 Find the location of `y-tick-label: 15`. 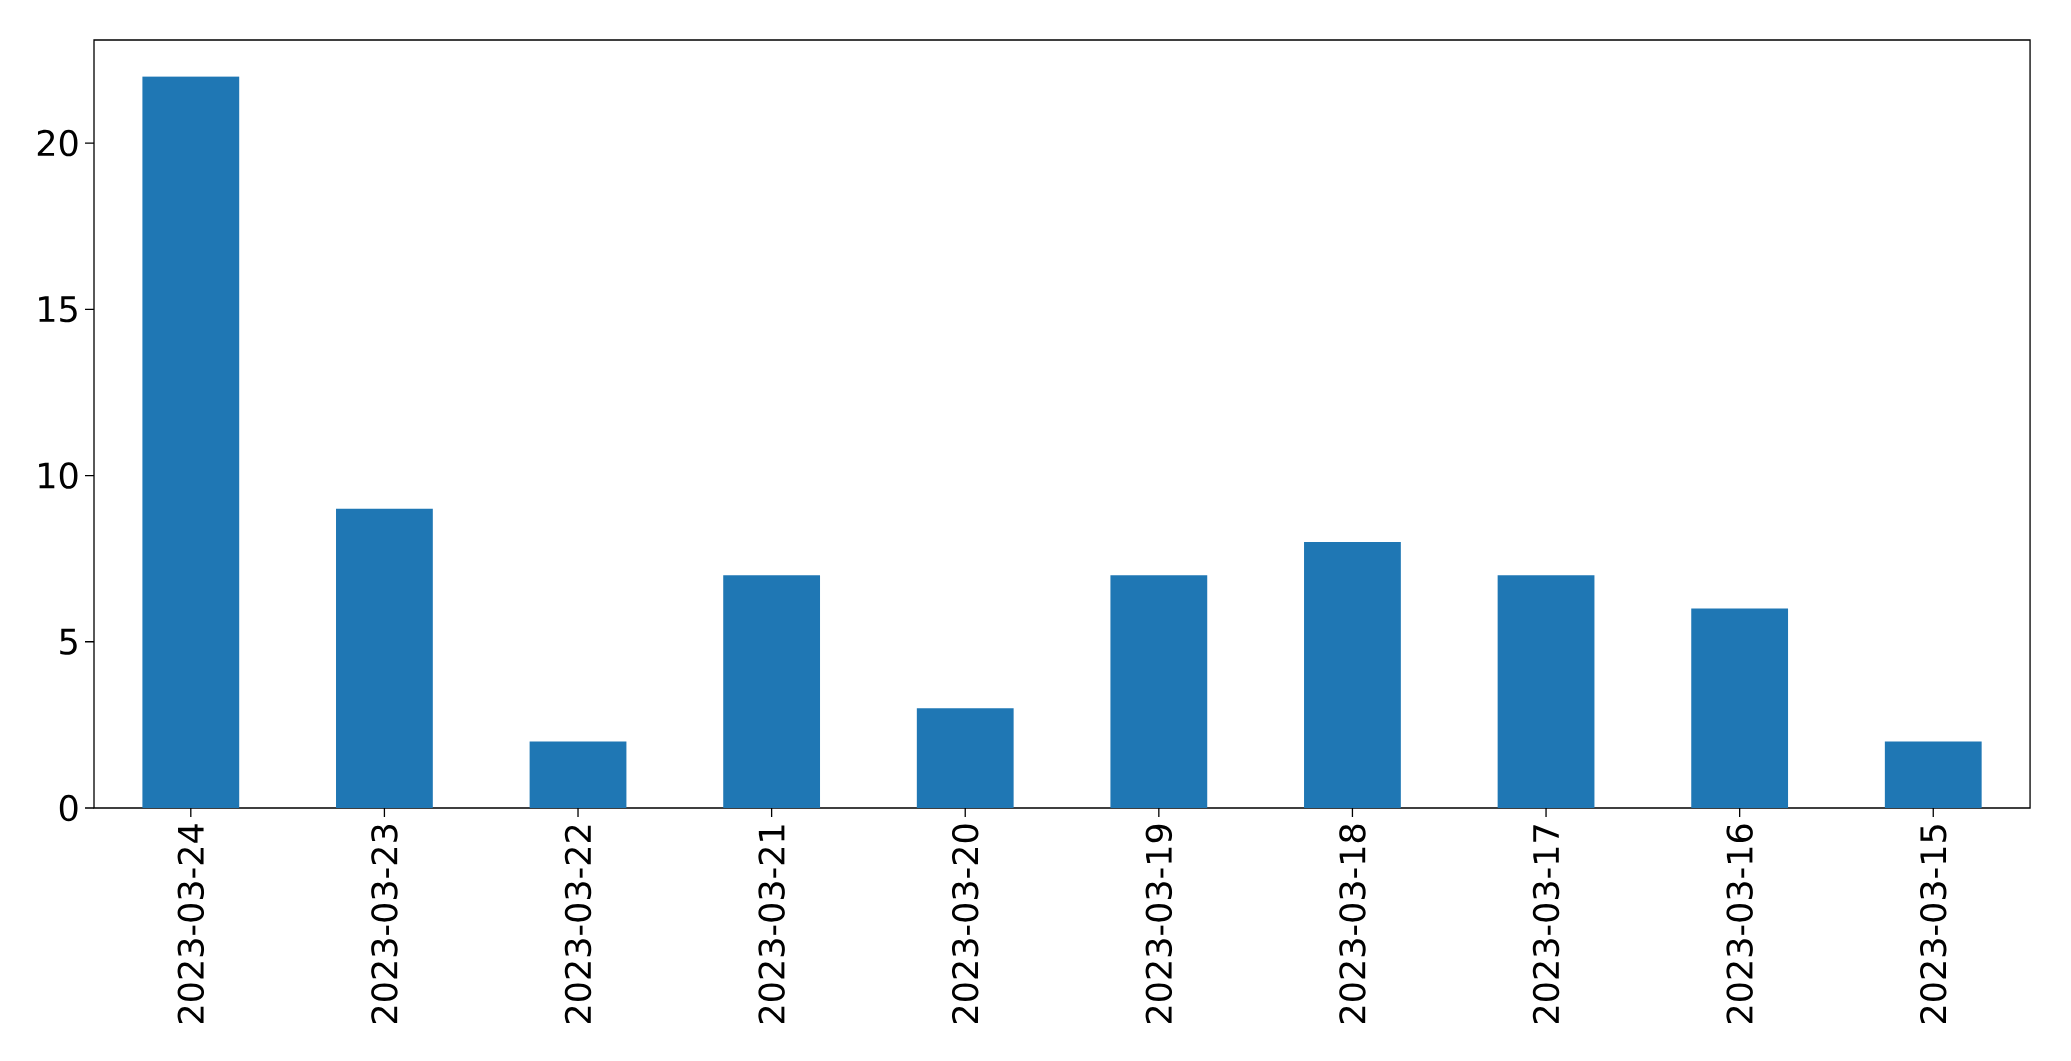

y-tick-label: 15 is located at coordinates (58, 309).